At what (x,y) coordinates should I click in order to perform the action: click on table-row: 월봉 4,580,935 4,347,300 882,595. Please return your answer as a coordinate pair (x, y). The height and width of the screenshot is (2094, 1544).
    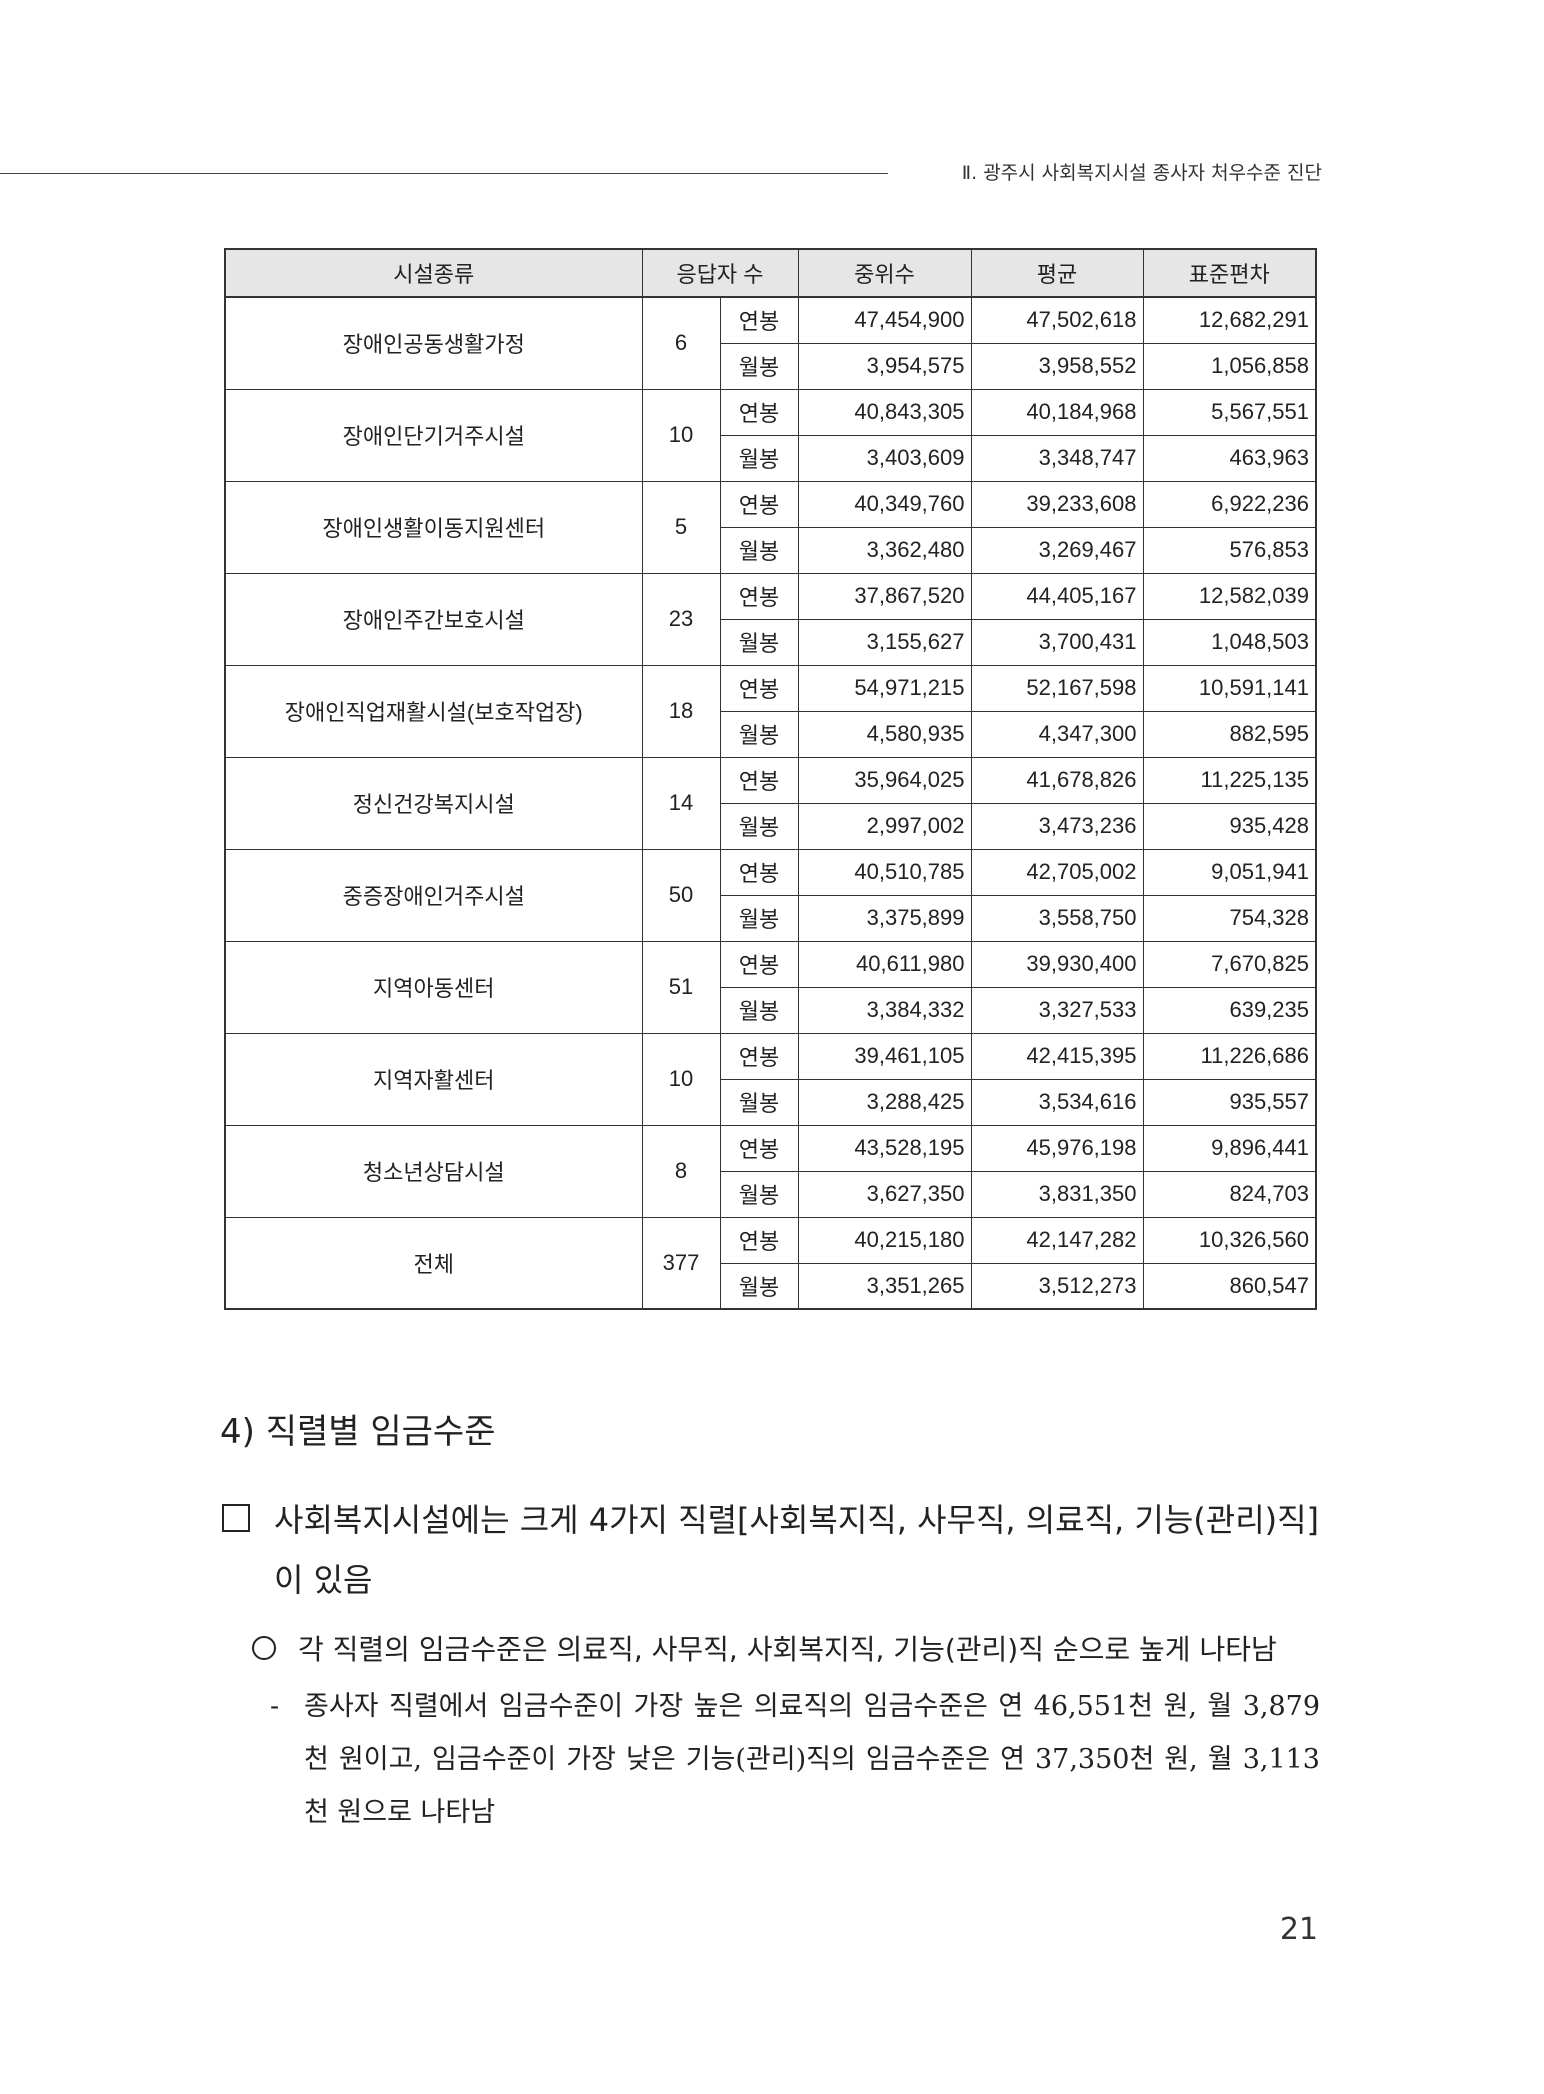
    Looking at the image, I should click on (771, 734).